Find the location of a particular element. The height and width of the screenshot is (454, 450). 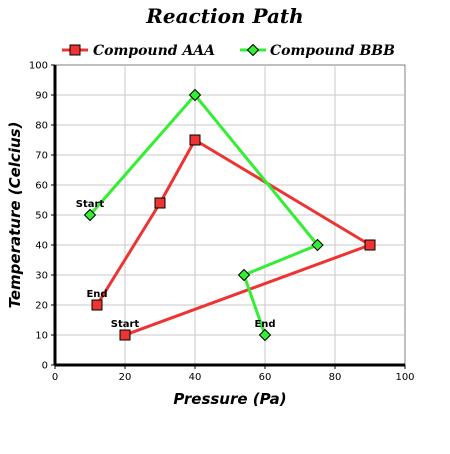

legend-label-bbb: Compound BBB is located at coordinates (332, 51).